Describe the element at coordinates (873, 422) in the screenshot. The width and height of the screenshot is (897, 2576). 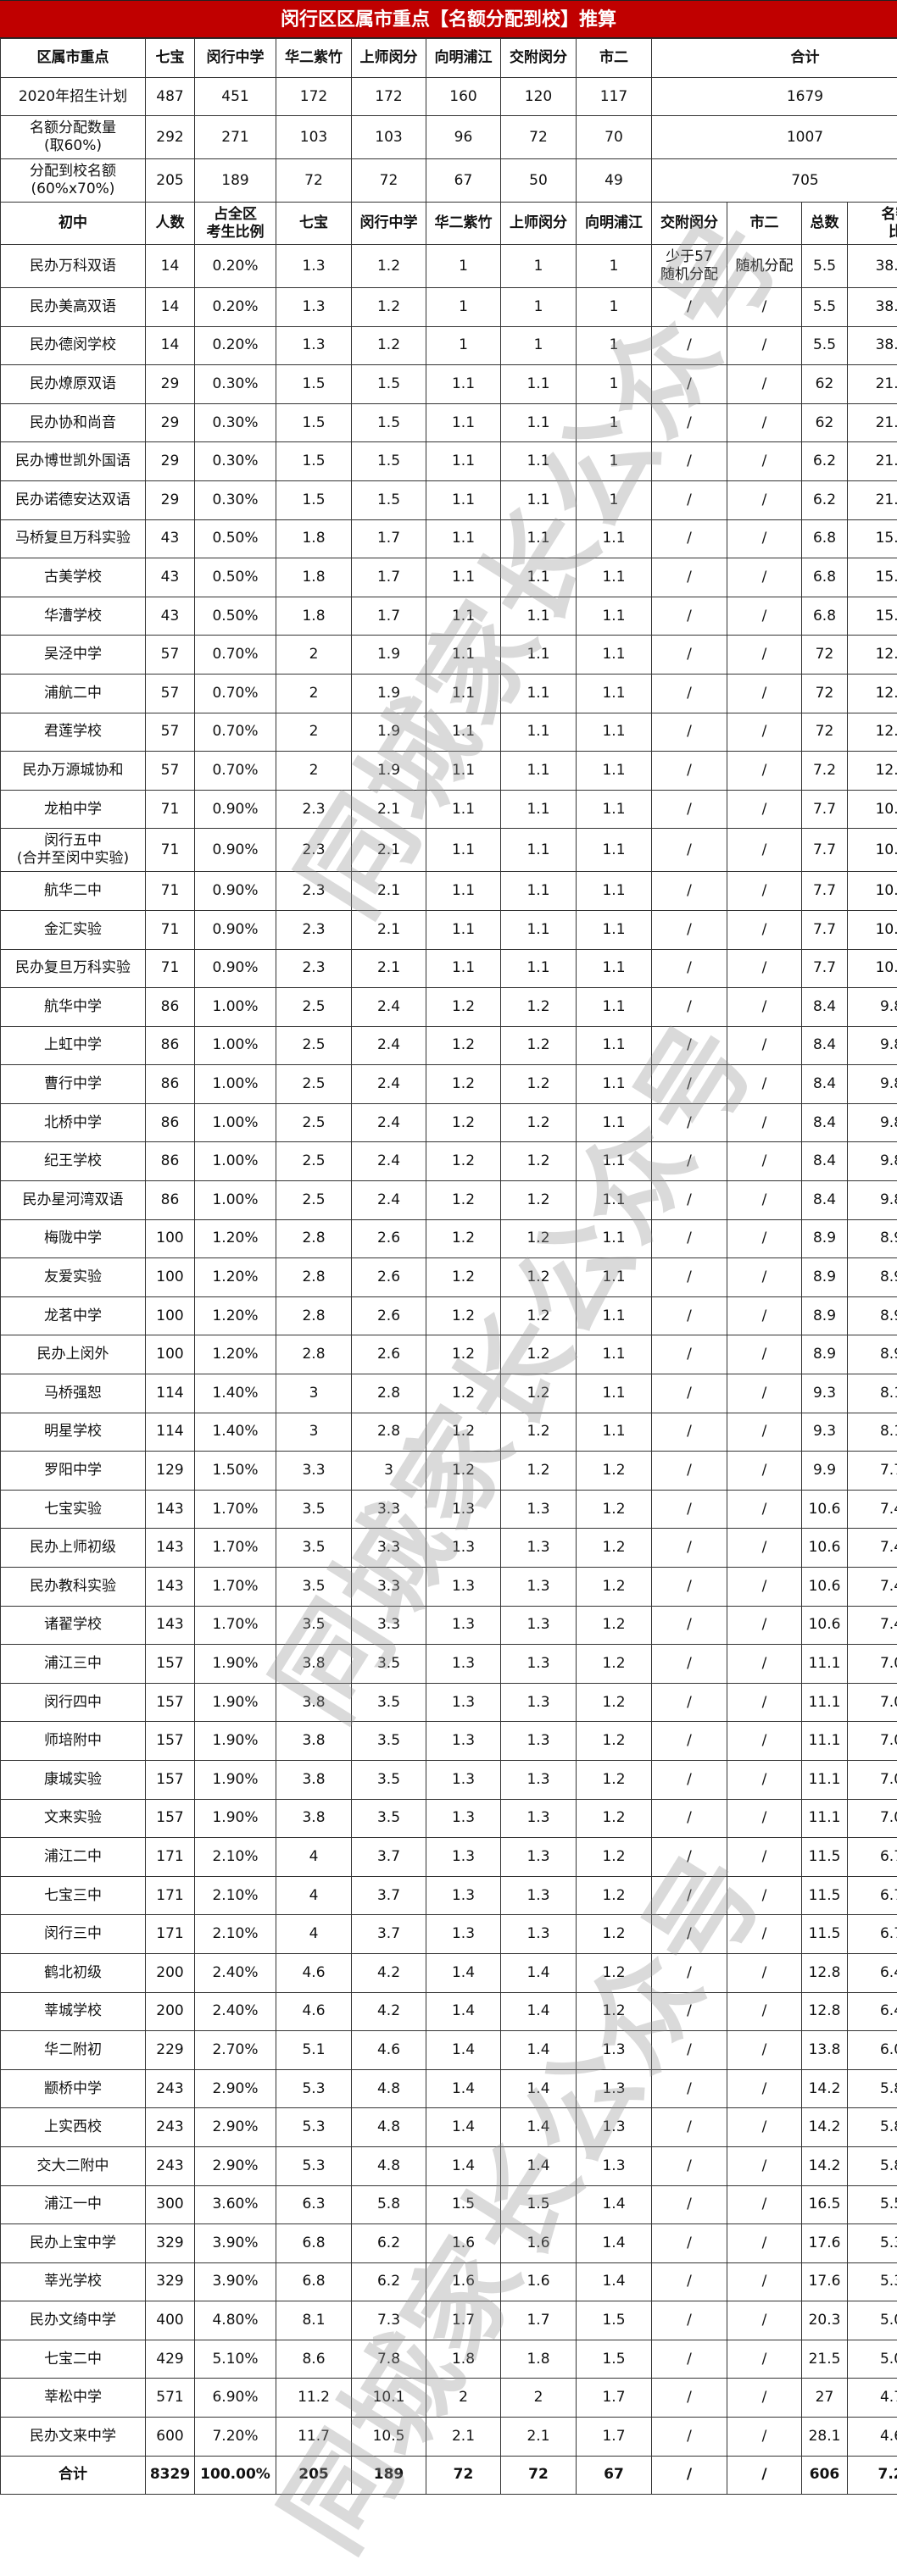
I see `cell-value: 21.70%` at that location.